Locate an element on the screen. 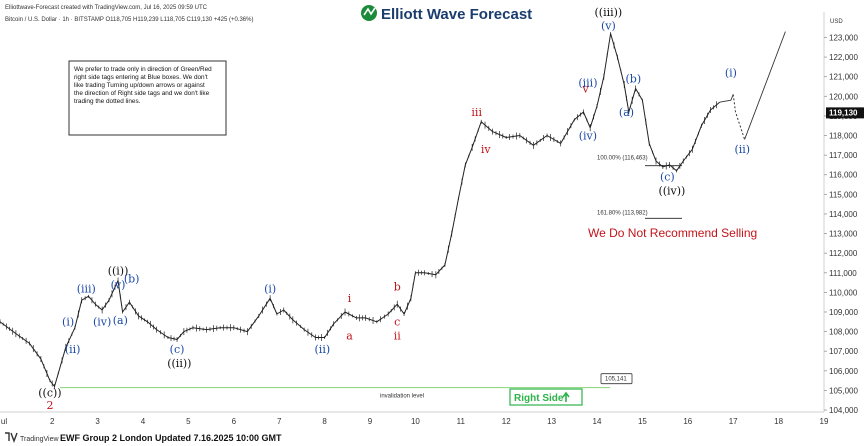 The height and width of the screenshot is (446, 866). x-tick-label: 16 is located at coordinates (687, 421).